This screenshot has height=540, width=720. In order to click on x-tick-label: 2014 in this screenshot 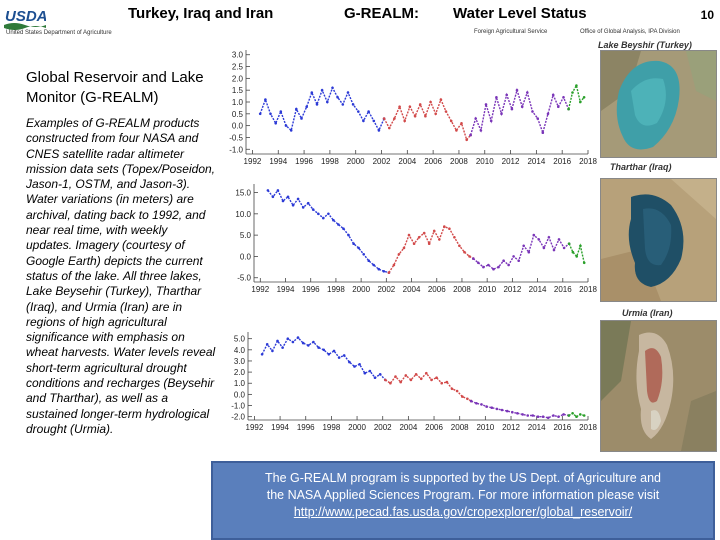, I will do `click(536, 161)`.